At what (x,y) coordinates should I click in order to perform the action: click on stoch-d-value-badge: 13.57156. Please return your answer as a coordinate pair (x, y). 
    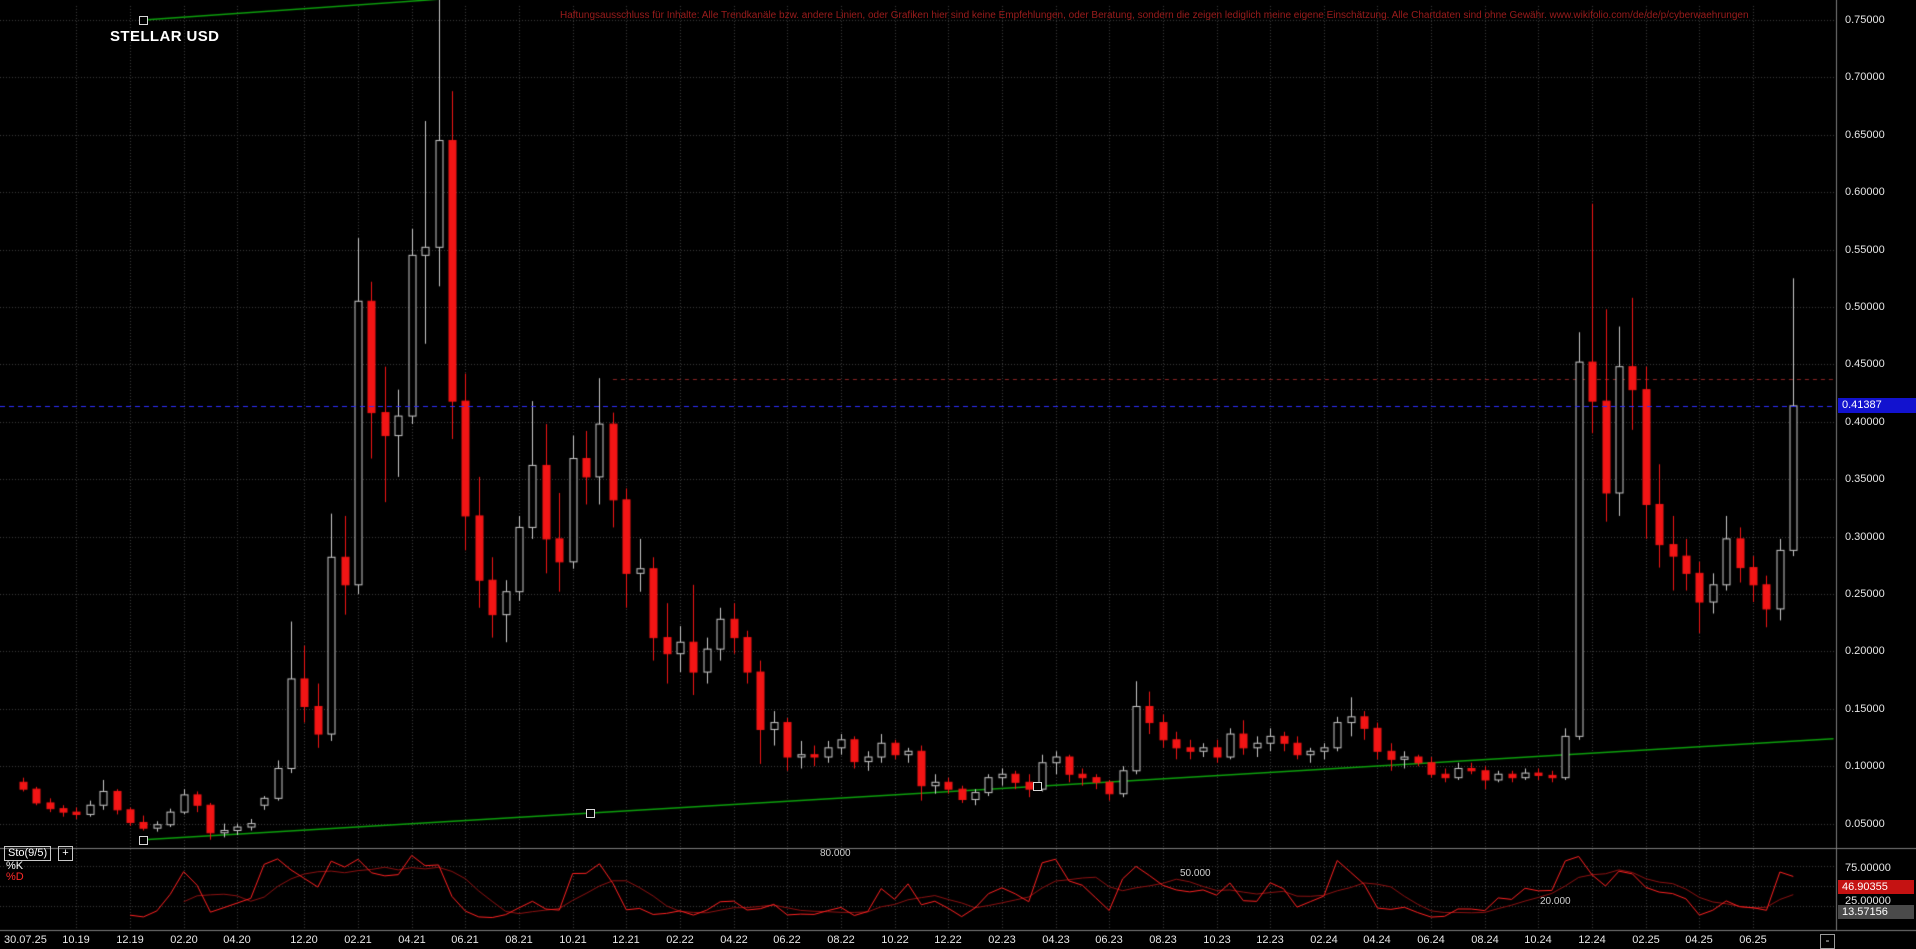
    Looking at the image, I should click on (1876, 912).